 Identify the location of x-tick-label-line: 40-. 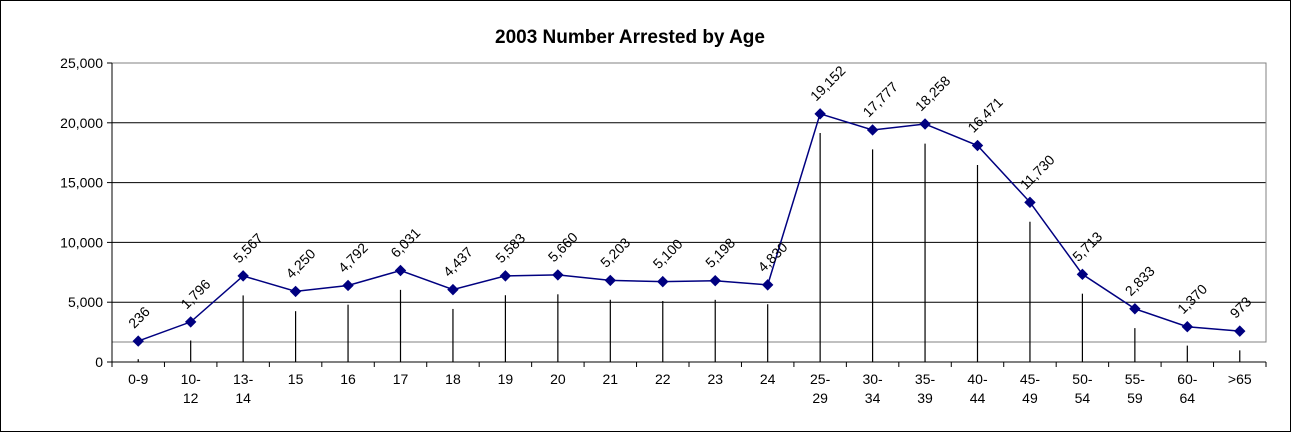
(977, 379).